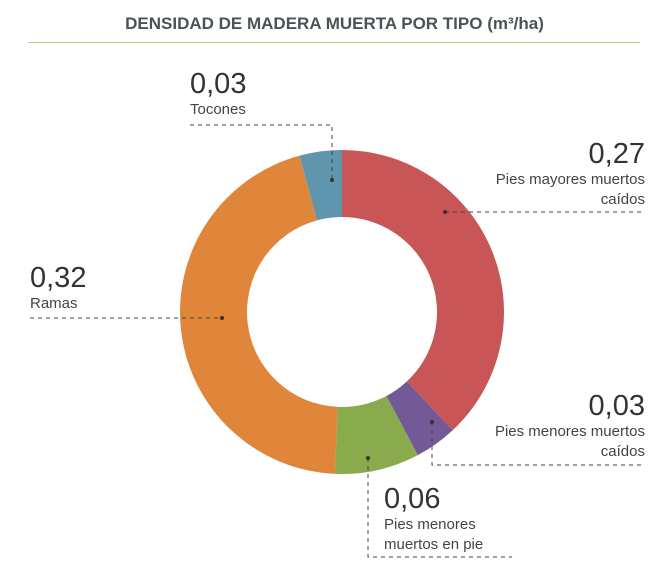 Image resolution: width=669 pixels, height=567 pixels. I want to click on category-label: Tocones, so click(218, 109).